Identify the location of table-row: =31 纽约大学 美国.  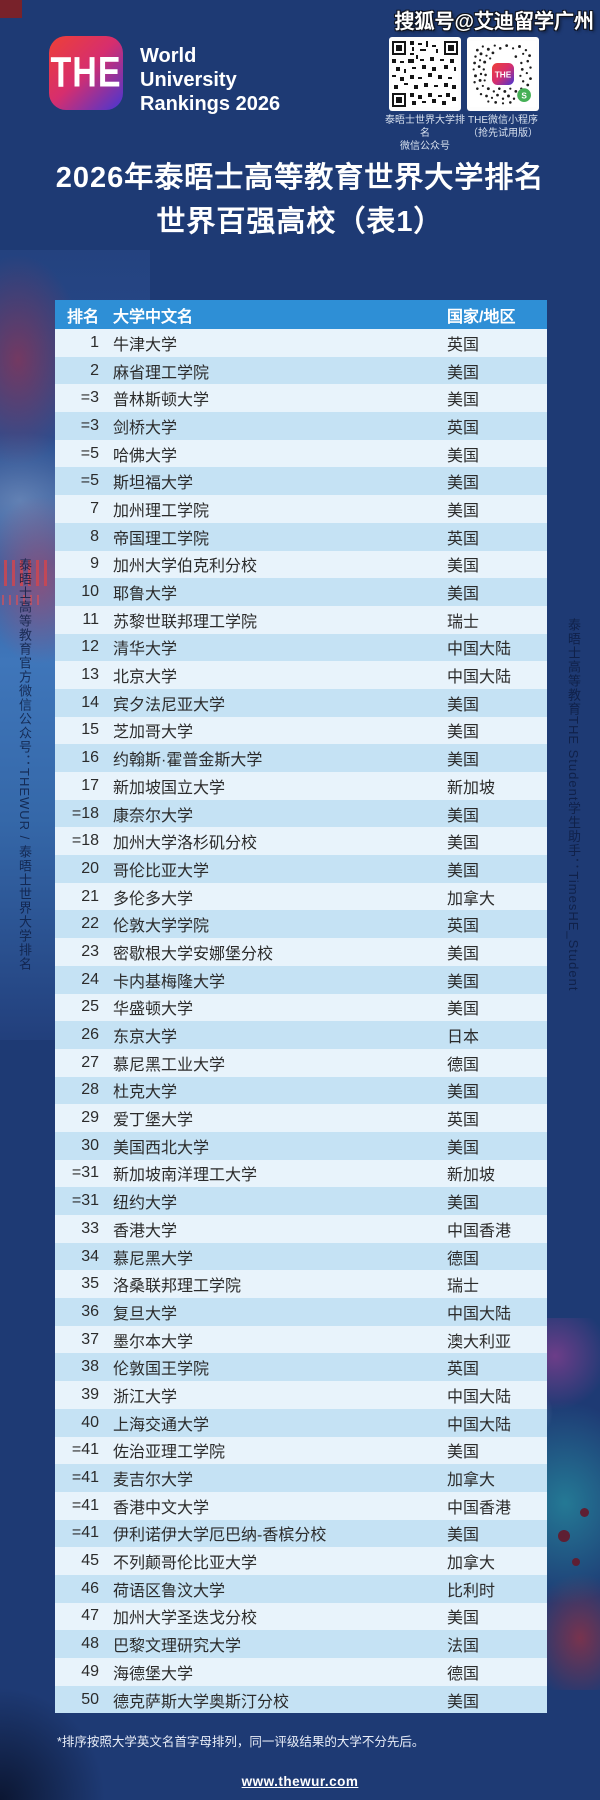
(301, 1201).